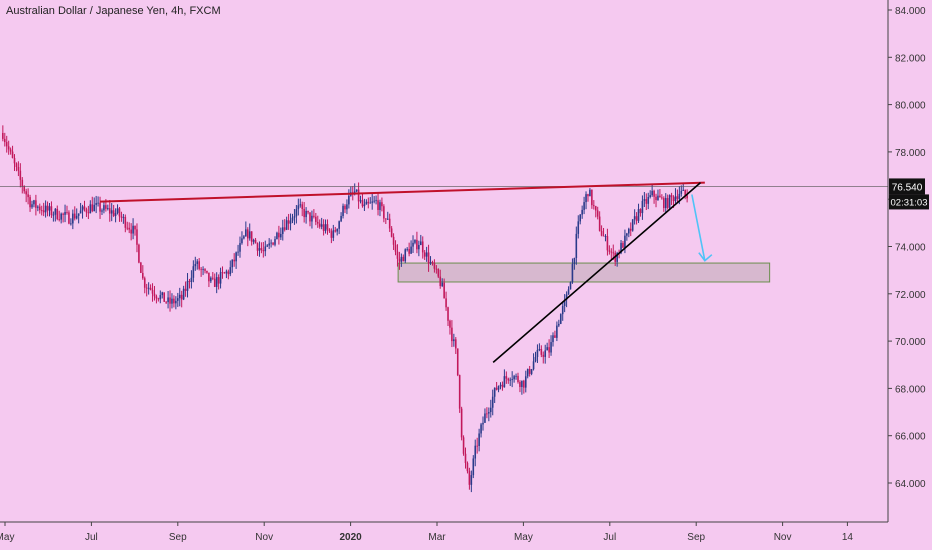 Image resolution: width=932 pixels, height=550 pixels. What do you see at coordinates (910, 342) in the screenshot?
I see `y-tick-label: 70.000` at bounding box center [910, 342].